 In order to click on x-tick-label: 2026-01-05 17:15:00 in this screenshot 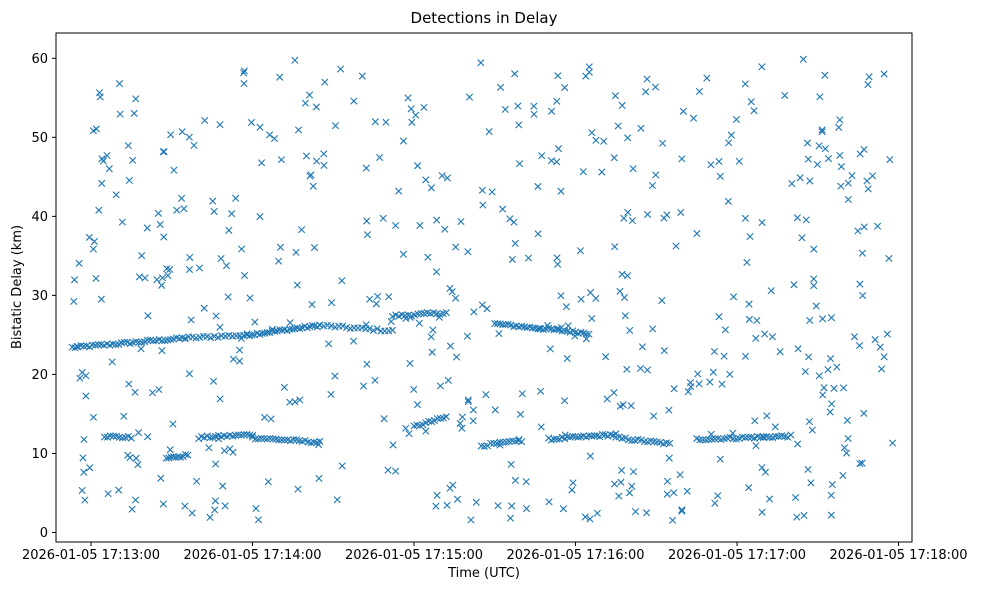, I will do `click(414, 555)`.